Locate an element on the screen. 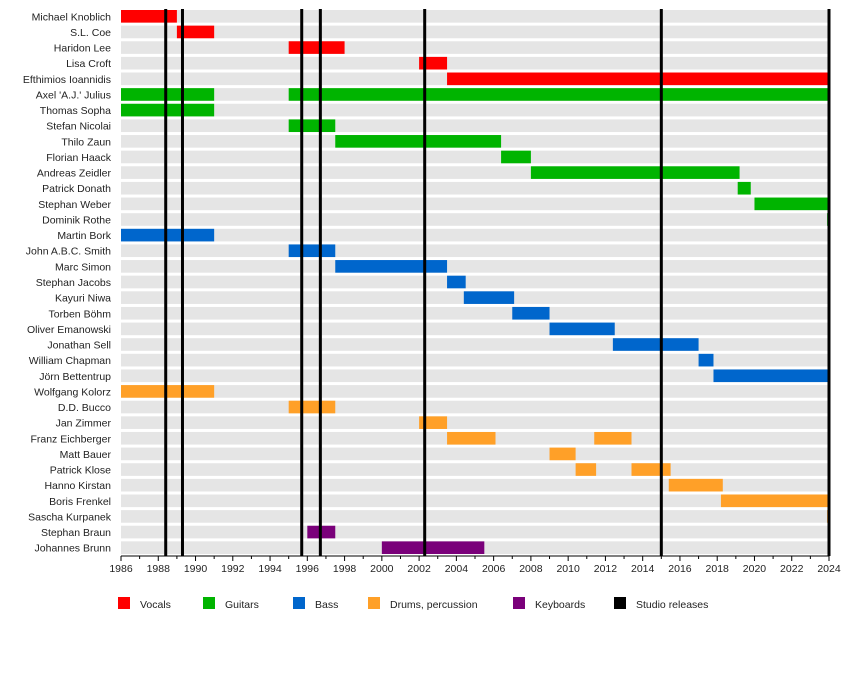  member-label: Sascha Kurpanek is located at coordinates (70, 517).